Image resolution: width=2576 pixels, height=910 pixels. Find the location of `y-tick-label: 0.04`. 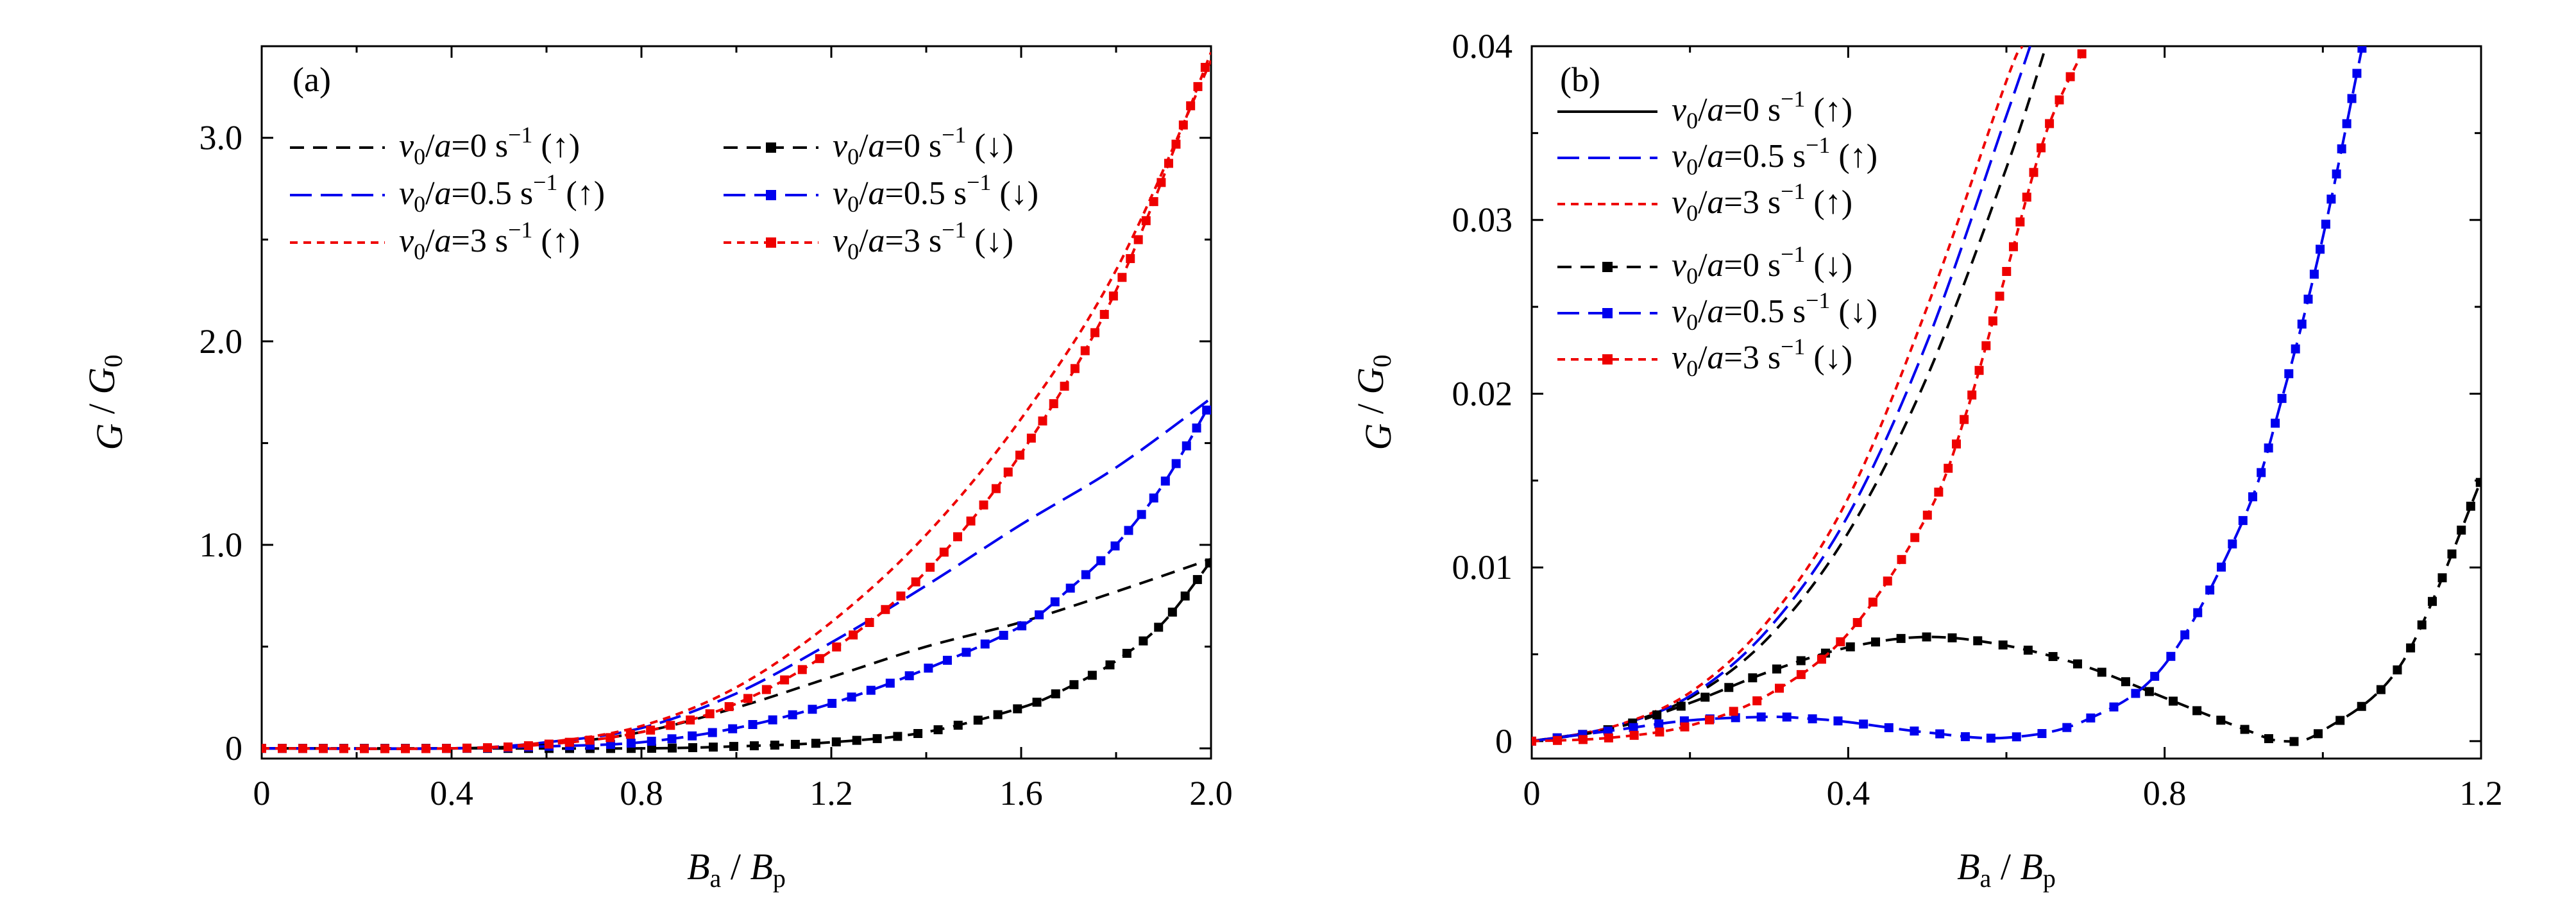

y-tick-label: 0.04 is located at coordinates (1482, 46).